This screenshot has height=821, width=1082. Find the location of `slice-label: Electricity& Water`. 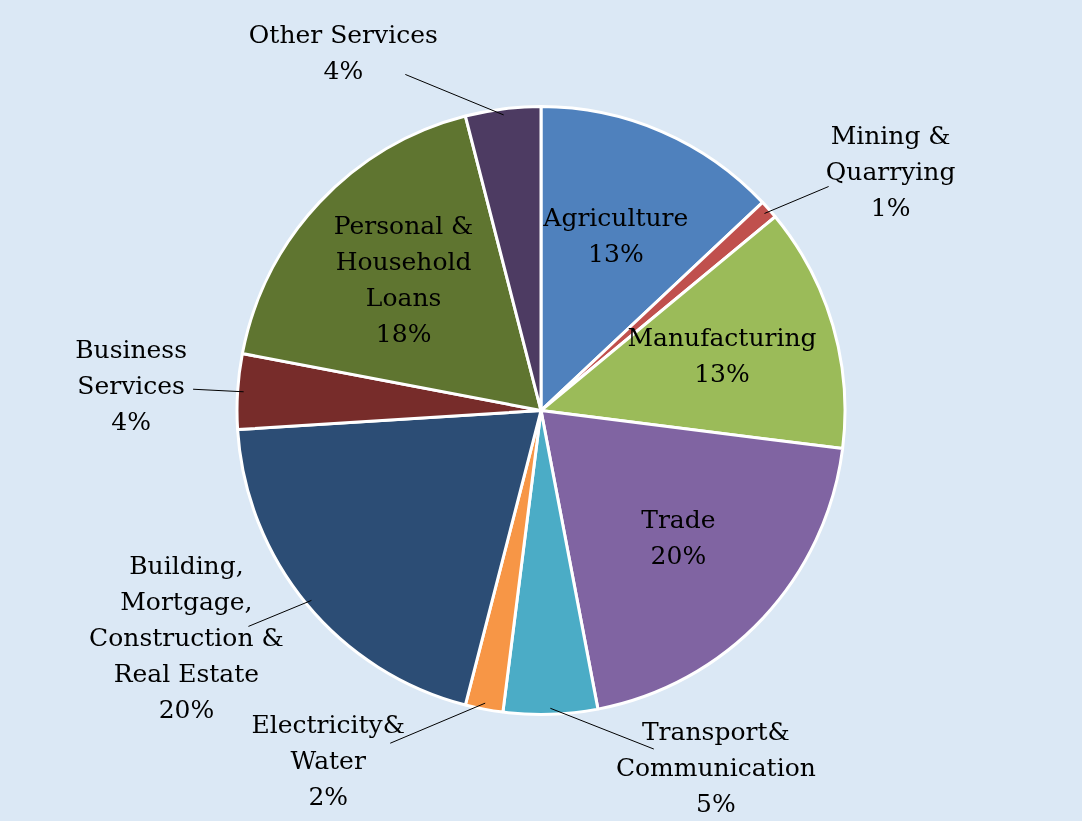

slice-label: Electricity& Water is located at coordinates (328, 743).